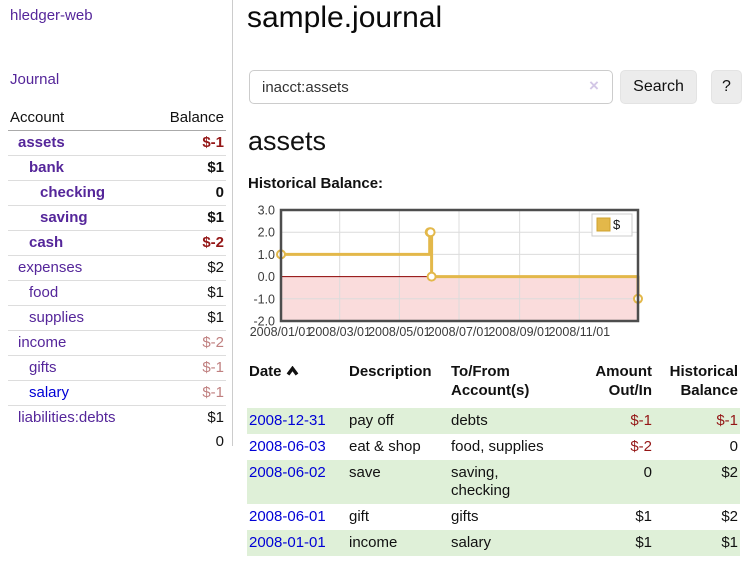 The image size is (742, 582). I want to click on svg-text: 1.0, so click(266, 255).